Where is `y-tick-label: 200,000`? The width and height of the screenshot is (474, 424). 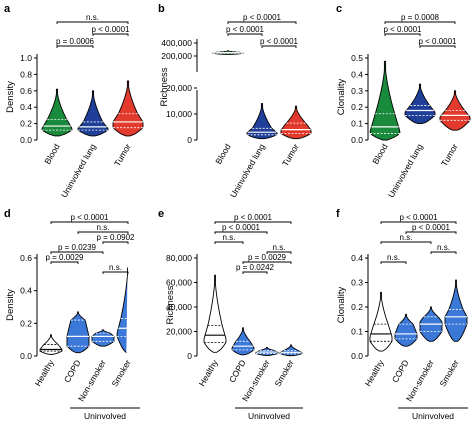 y-tick-label: 200,000 is located at coordinates (176, 56).